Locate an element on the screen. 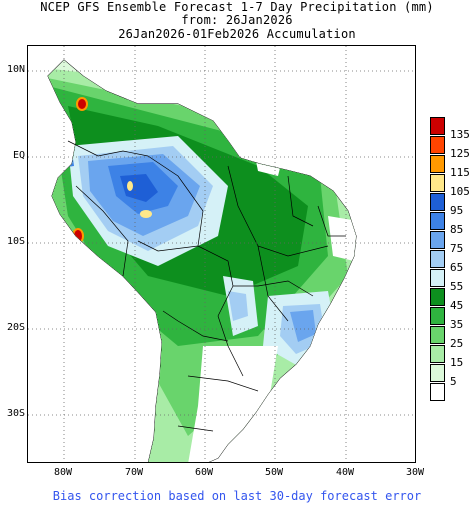  legend-label: 105 is located at coordinates (460, 191).